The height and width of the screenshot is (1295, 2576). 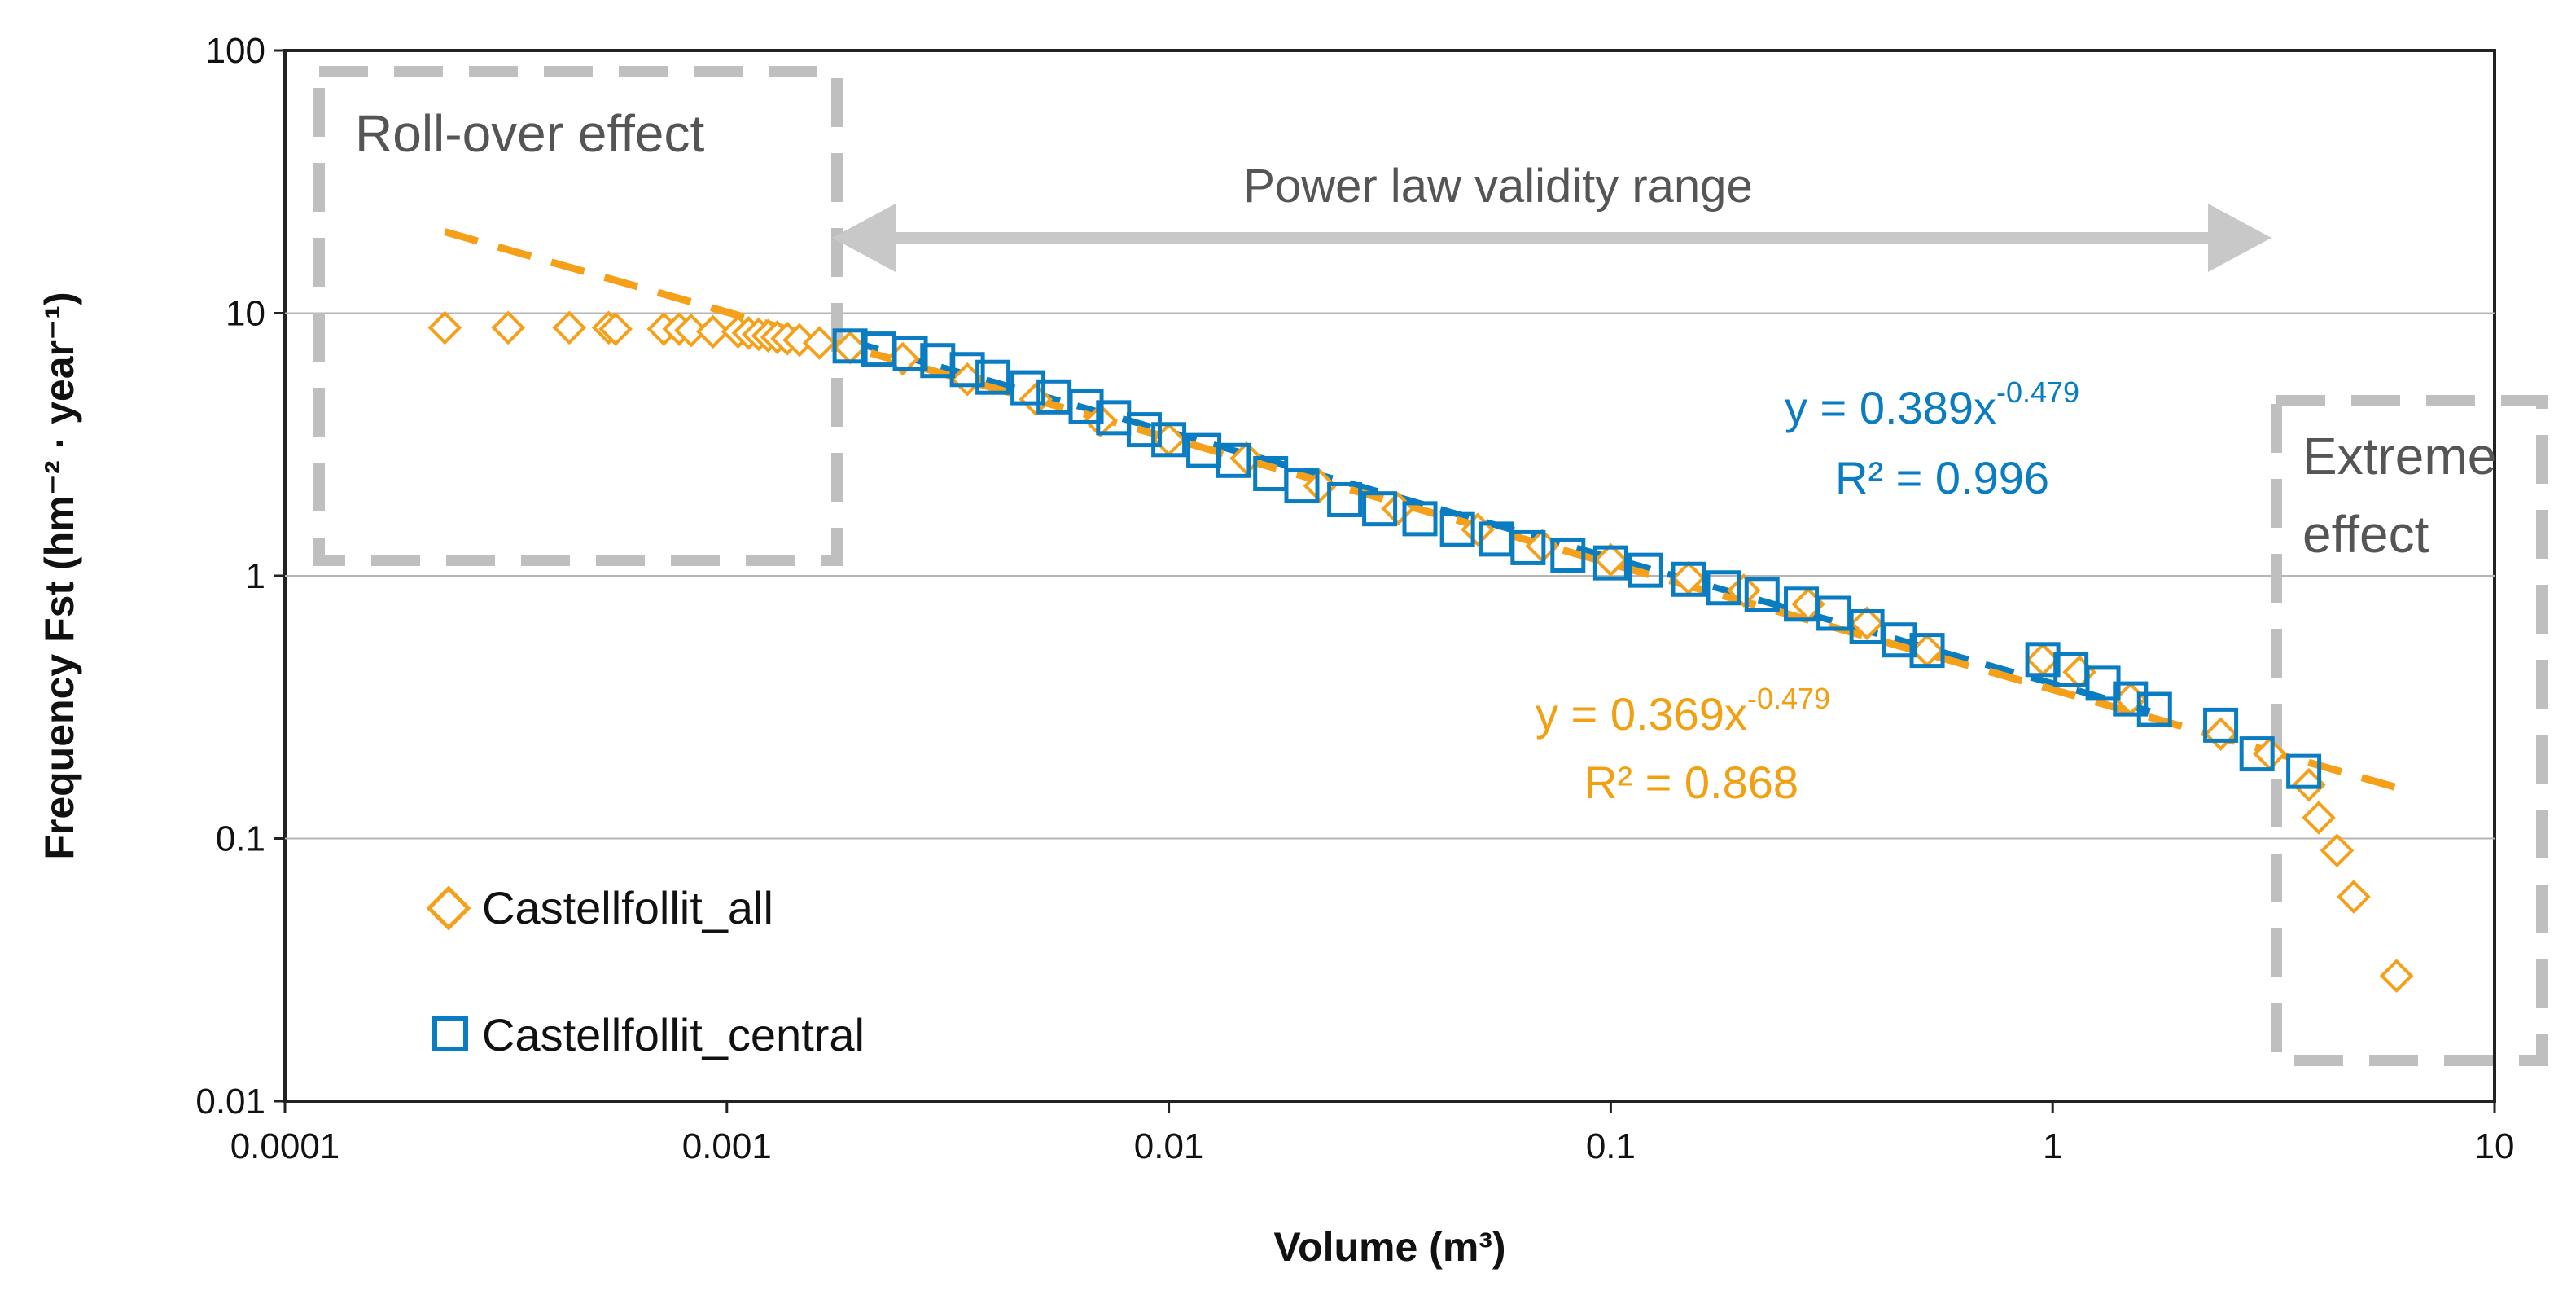 What do you see at coordinates (2495, 1146) in the screenshot?
I see `x-tick-label-5: 10` at bounding box center [2495, 1146].